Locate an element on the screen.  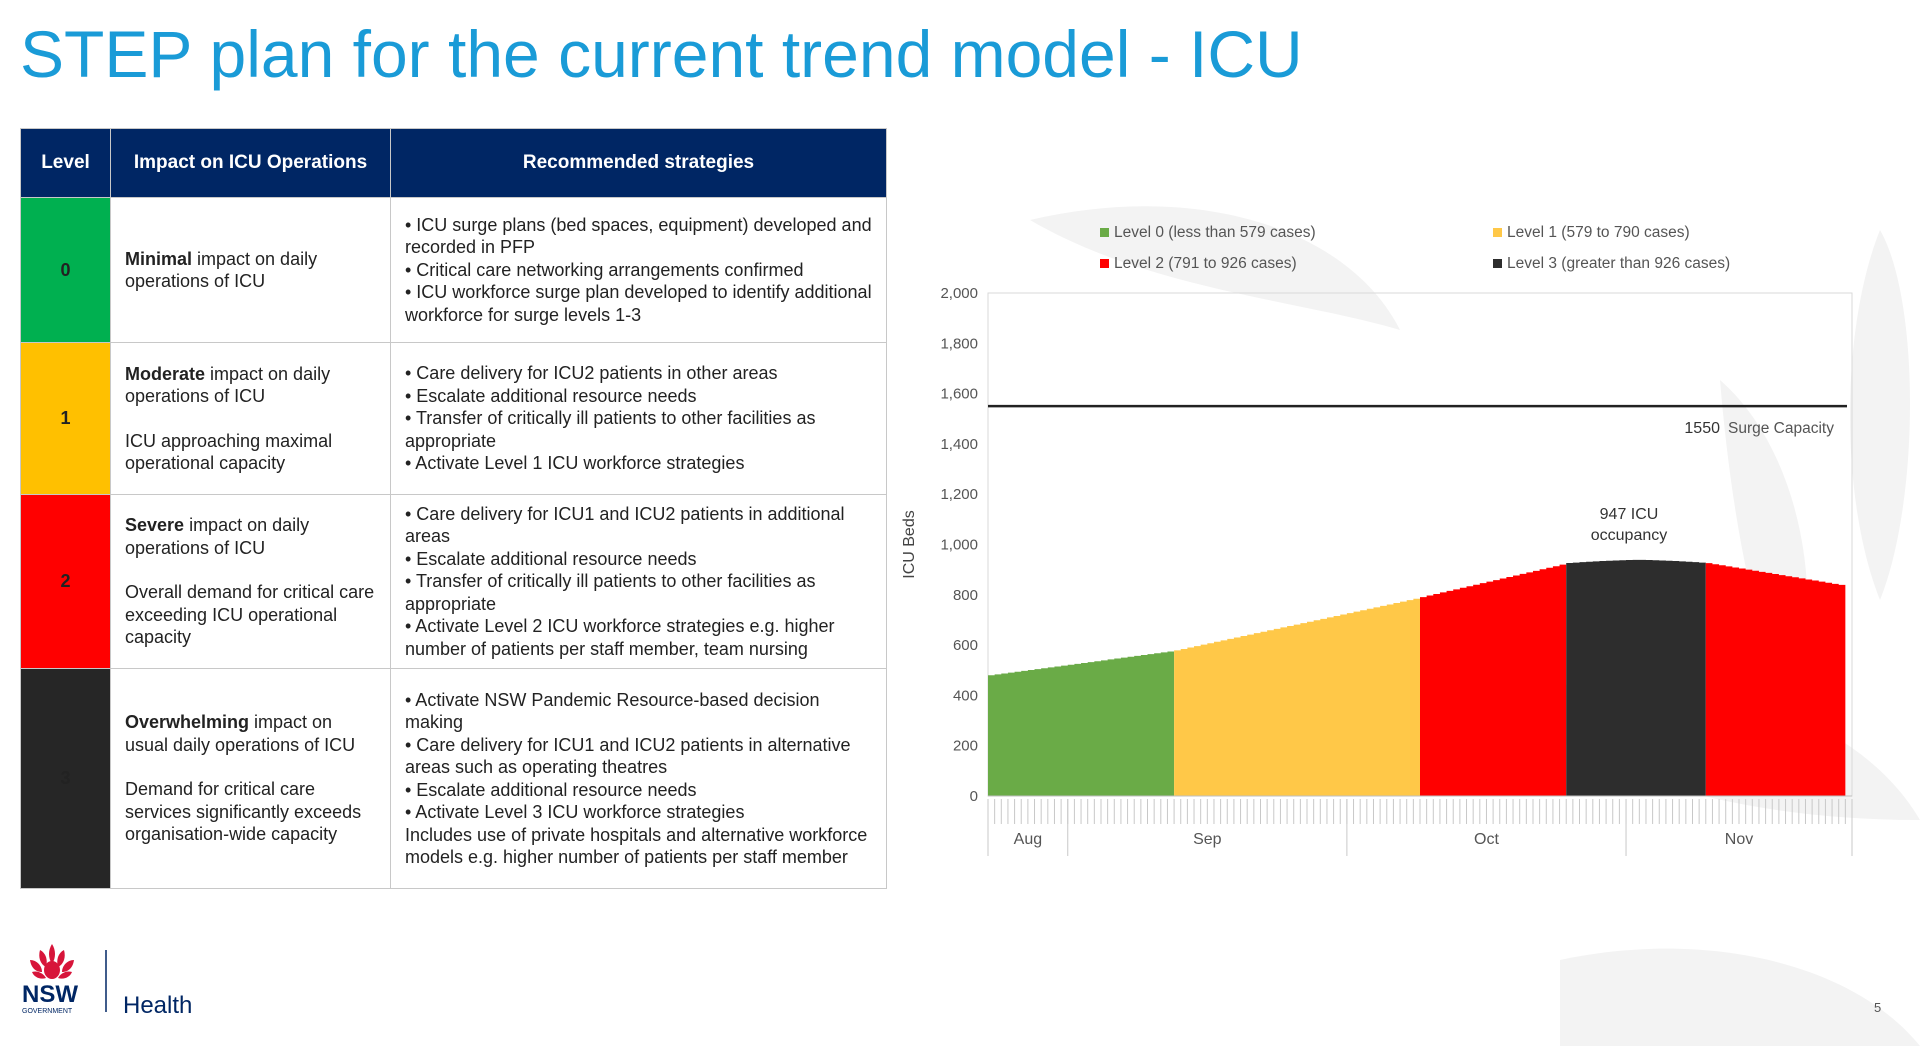
surge-capacity-value: 1550 is located at coordinates (1702, 428).